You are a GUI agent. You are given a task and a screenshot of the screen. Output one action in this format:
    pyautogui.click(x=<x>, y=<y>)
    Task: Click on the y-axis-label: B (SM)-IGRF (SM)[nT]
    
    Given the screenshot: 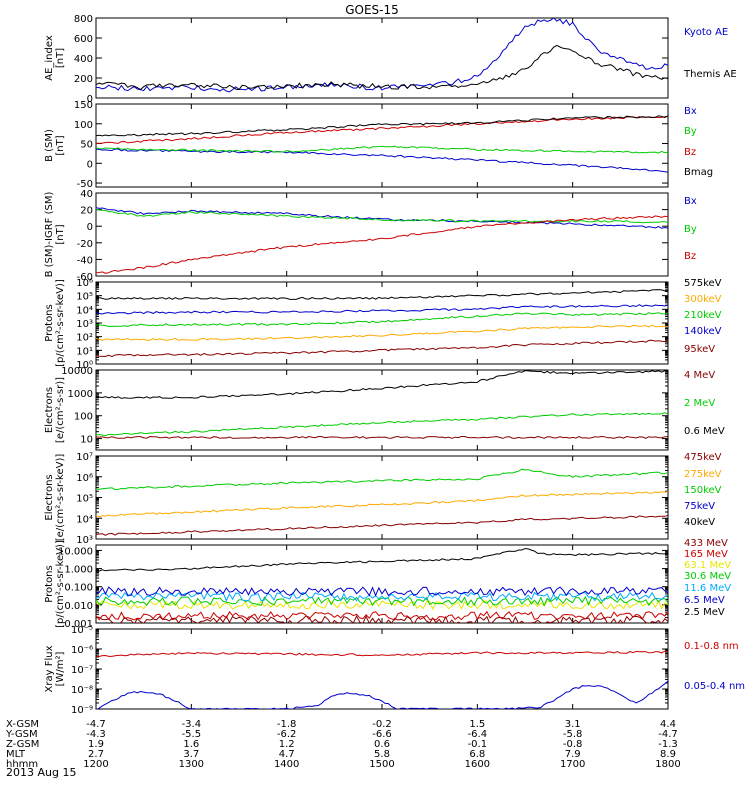 What is the action you would take?
    pyautogui.click(x=55, y=235)
    